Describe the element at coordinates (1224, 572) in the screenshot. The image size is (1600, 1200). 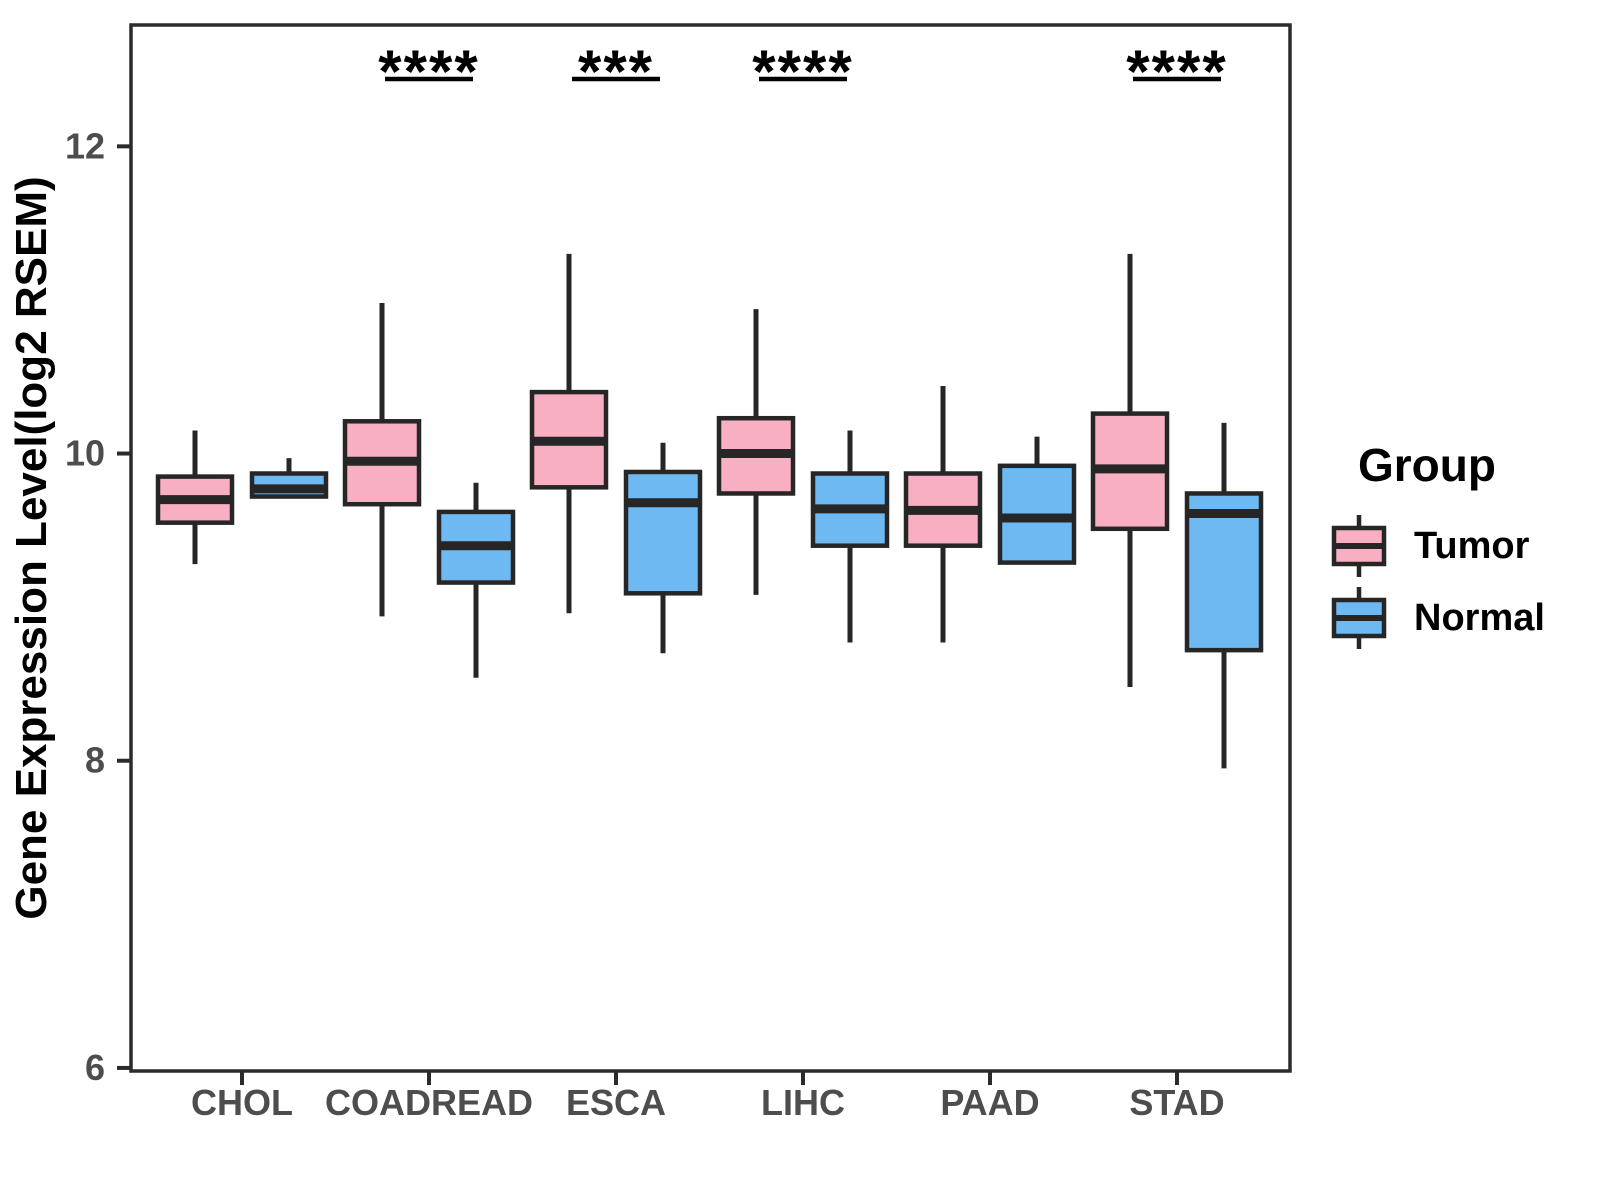
I see `box-normal-stad` at that location.